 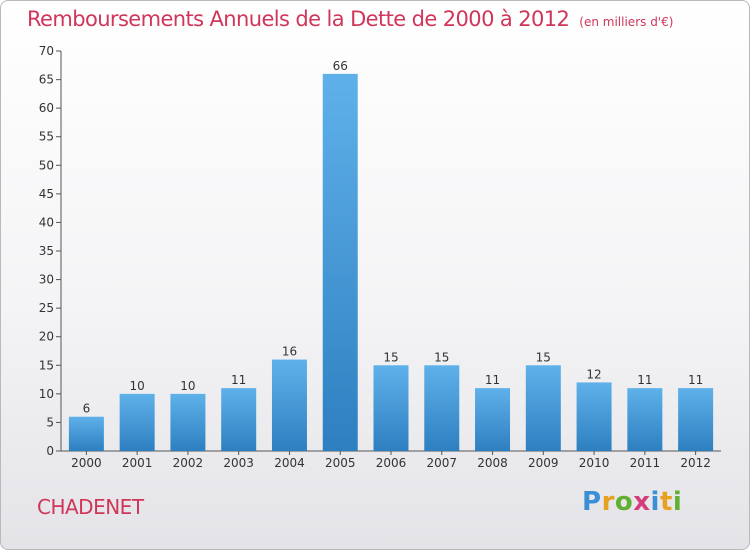 I want to click on data-label: 66, so click(x=340, y=66).